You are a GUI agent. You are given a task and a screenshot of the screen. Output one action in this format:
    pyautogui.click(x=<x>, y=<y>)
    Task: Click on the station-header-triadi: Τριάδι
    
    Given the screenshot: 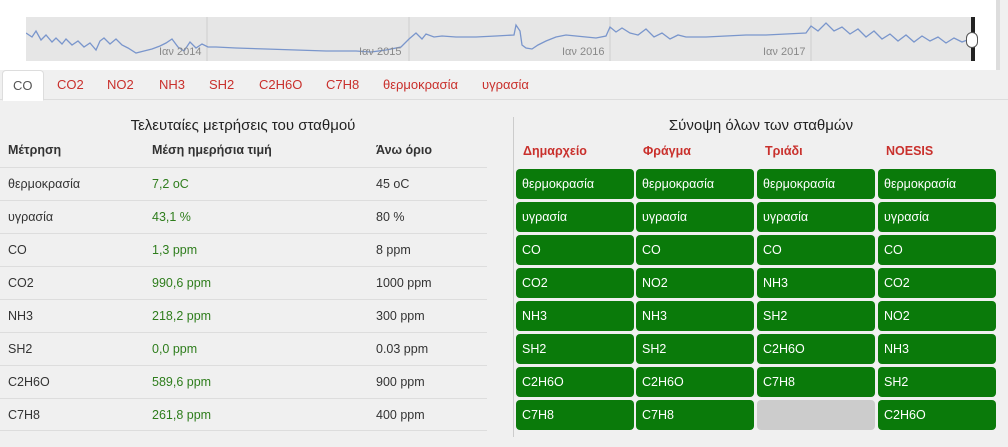 What is the action you would take?
    pyautogui.click(x=784, y=151)
    